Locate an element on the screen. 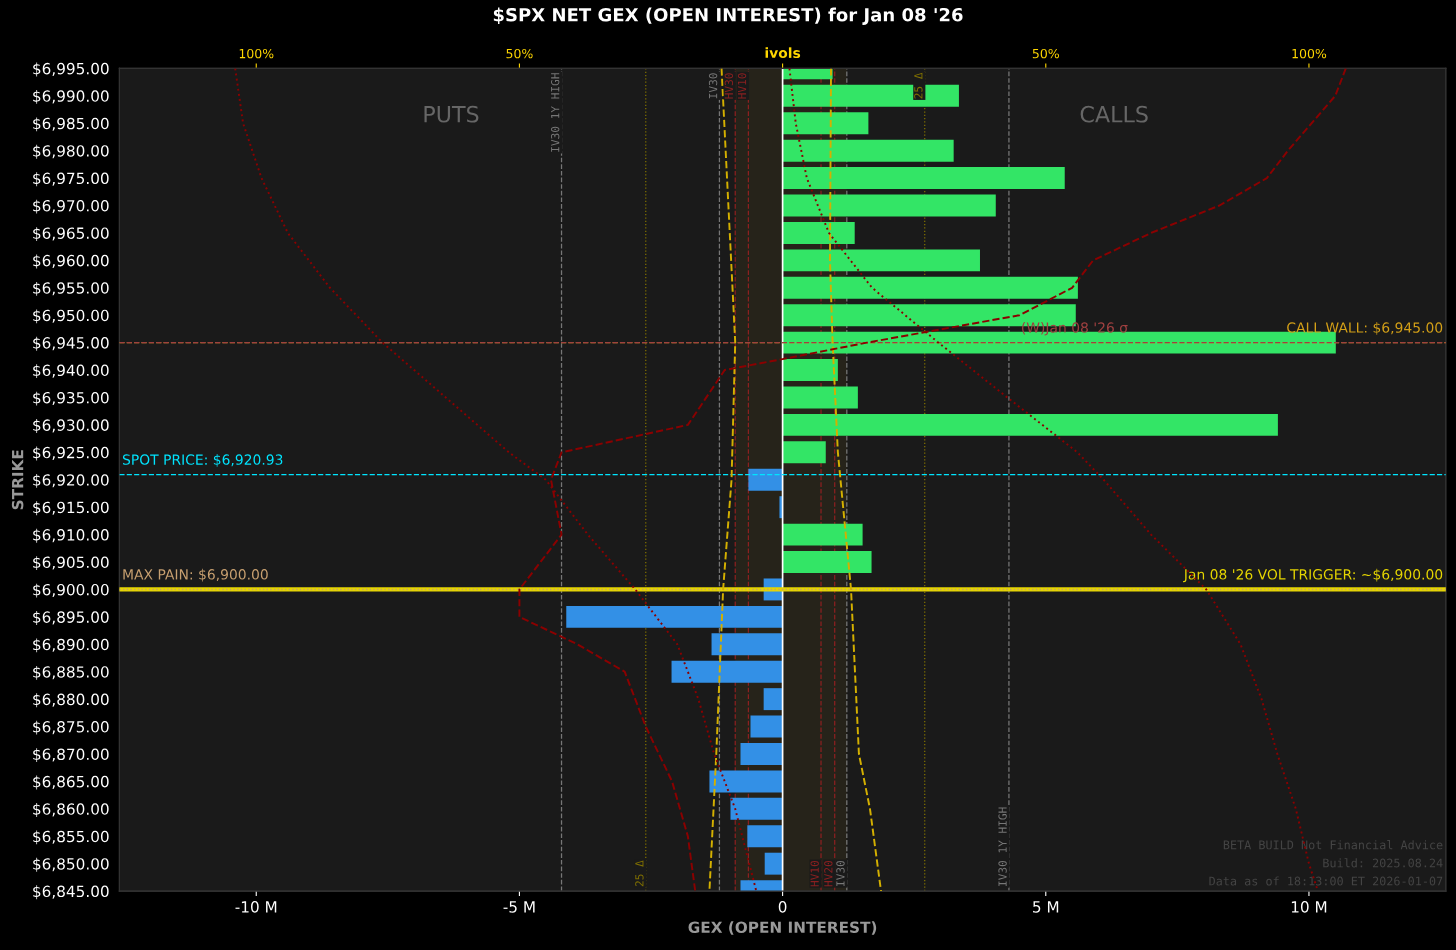 The width and height of the screenshot is (1456, 950). y-tick-label: $6,955.00 is located at coordinates (71, 288).